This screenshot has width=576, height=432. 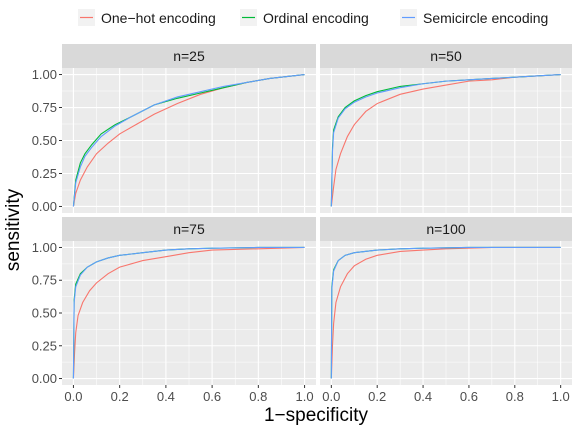 I want to click on facet-title: n=50, so click(x=446, y=56).